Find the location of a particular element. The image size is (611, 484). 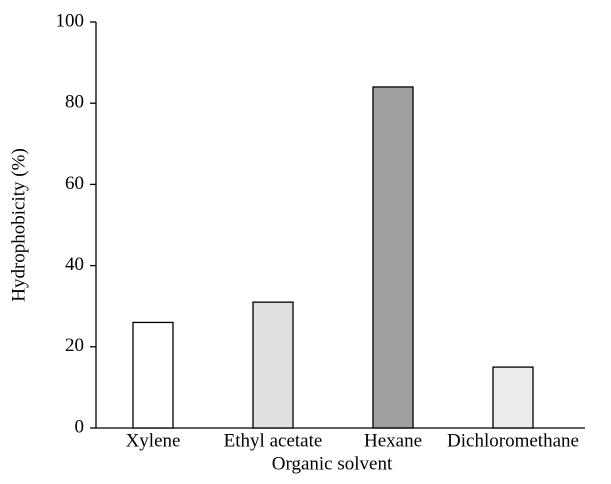

y-tick-label: 20 is located at coordinates (74, 345).